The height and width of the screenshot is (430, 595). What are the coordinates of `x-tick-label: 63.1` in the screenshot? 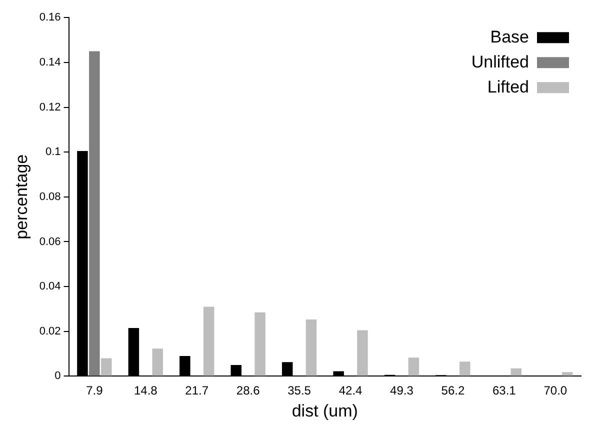 It's located at (504, 391).